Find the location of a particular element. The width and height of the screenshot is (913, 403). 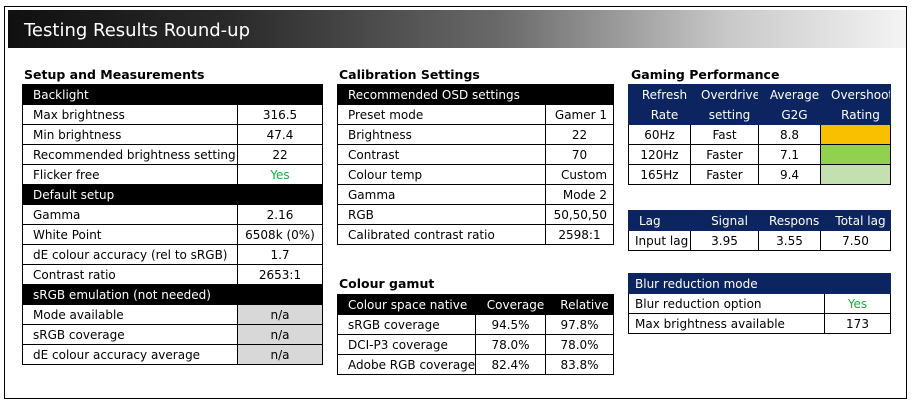

table-row: 120Hz Faster 7.1 is located at coordinates (759, 154).